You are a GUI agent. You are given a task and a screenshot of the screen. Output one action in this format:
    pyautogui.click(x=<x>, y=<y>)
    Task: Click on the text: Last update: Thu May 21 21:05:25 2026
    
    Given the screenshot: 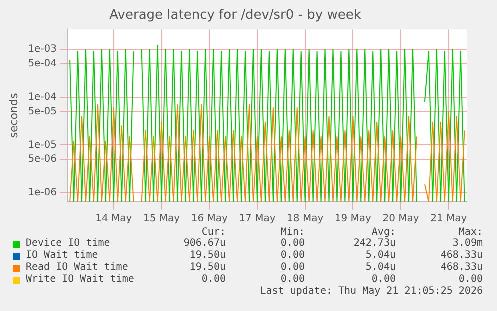 What is the action you would take?
    pyautogui.click(x=371, y=292)
    